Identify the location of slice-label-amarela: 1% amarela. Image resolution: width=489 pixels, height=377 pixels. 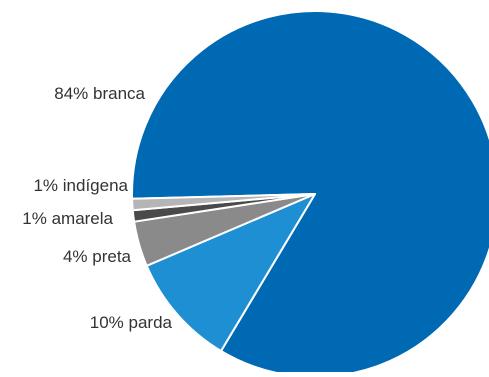
(67, 218).